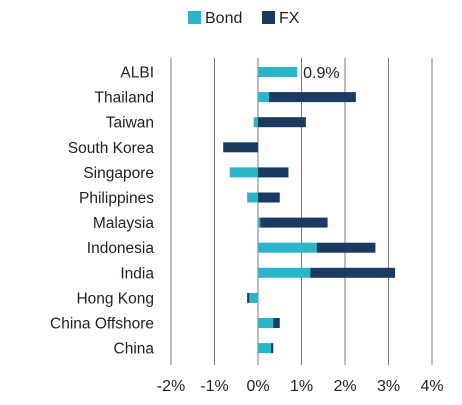 The image size is (462, 405). What do you see at coordinates (353, 272) in the screenshot?
I see `bar-fx-india` at bounding box center [353, 272].